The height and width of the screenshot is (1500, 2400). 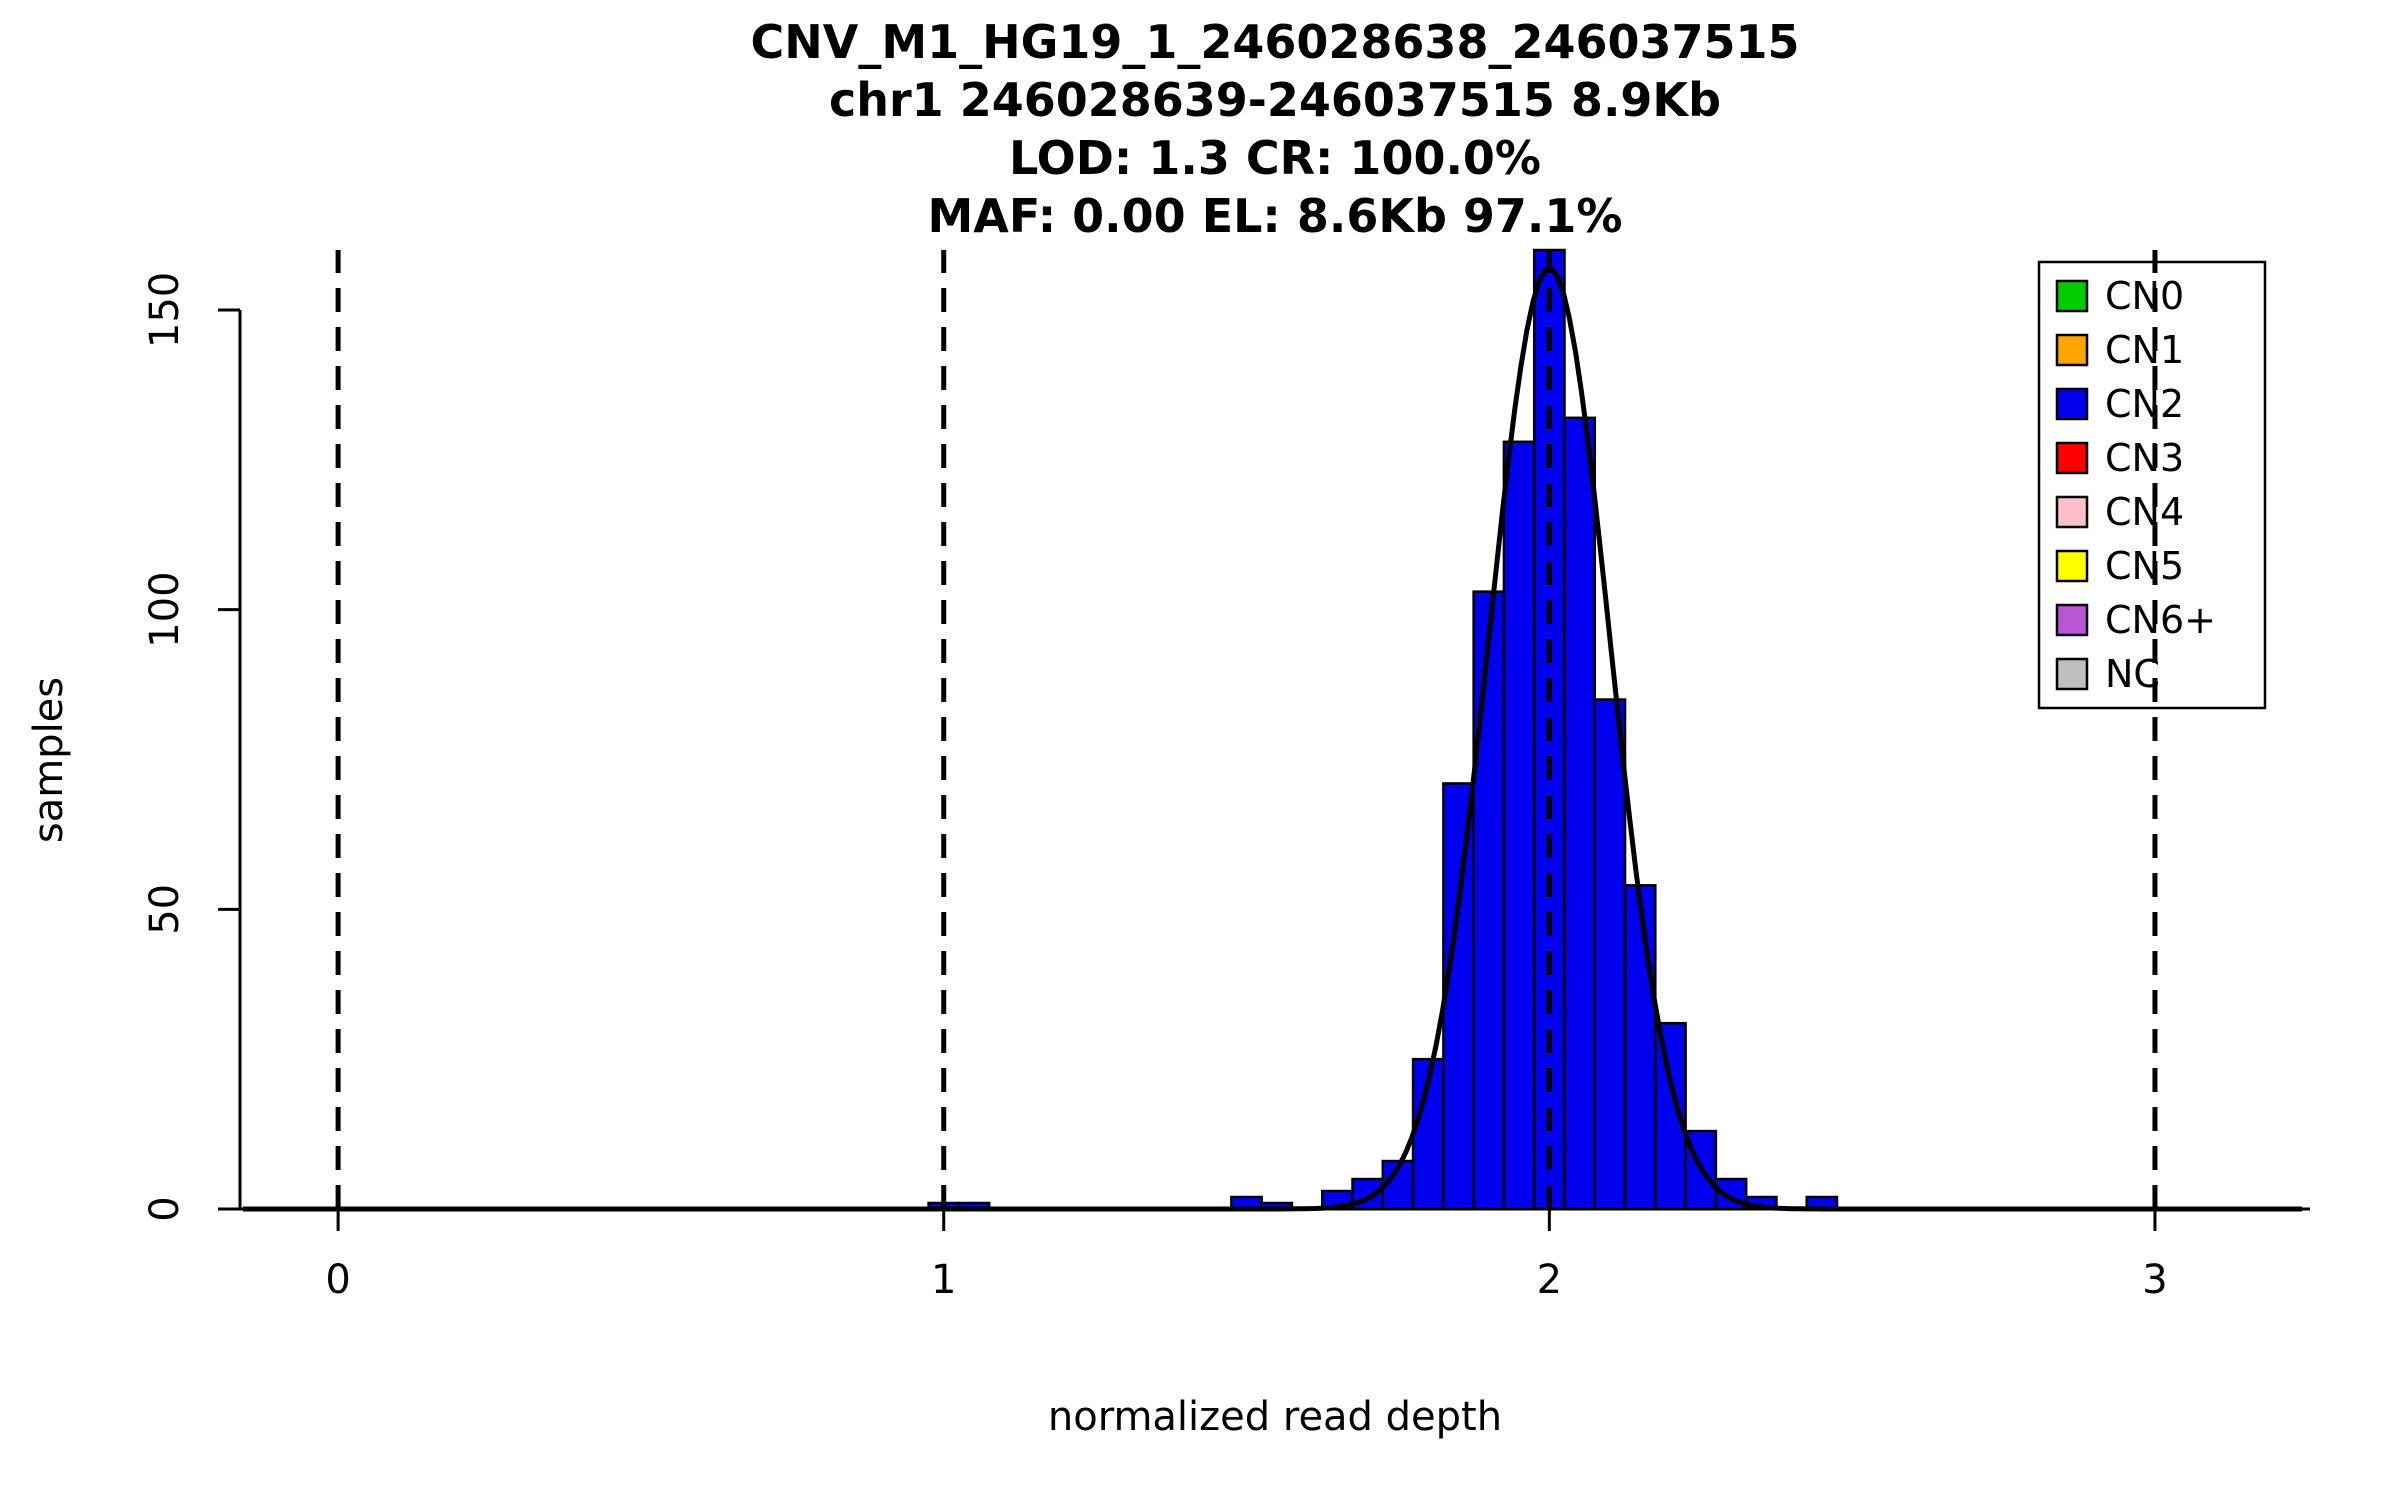 I want to click on y-axis-tick-label: 100, so click(x=165, y=609).